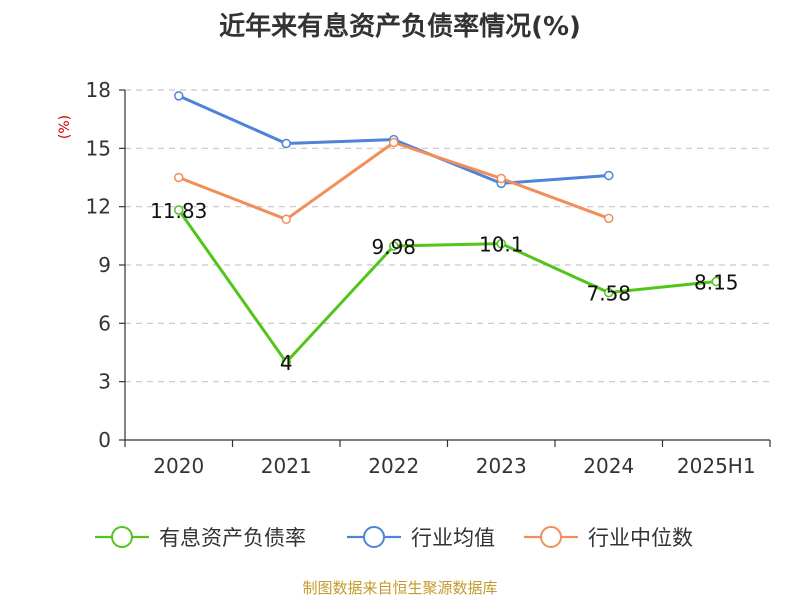  I want to click on data-label: 10.1, so click(501, 245).